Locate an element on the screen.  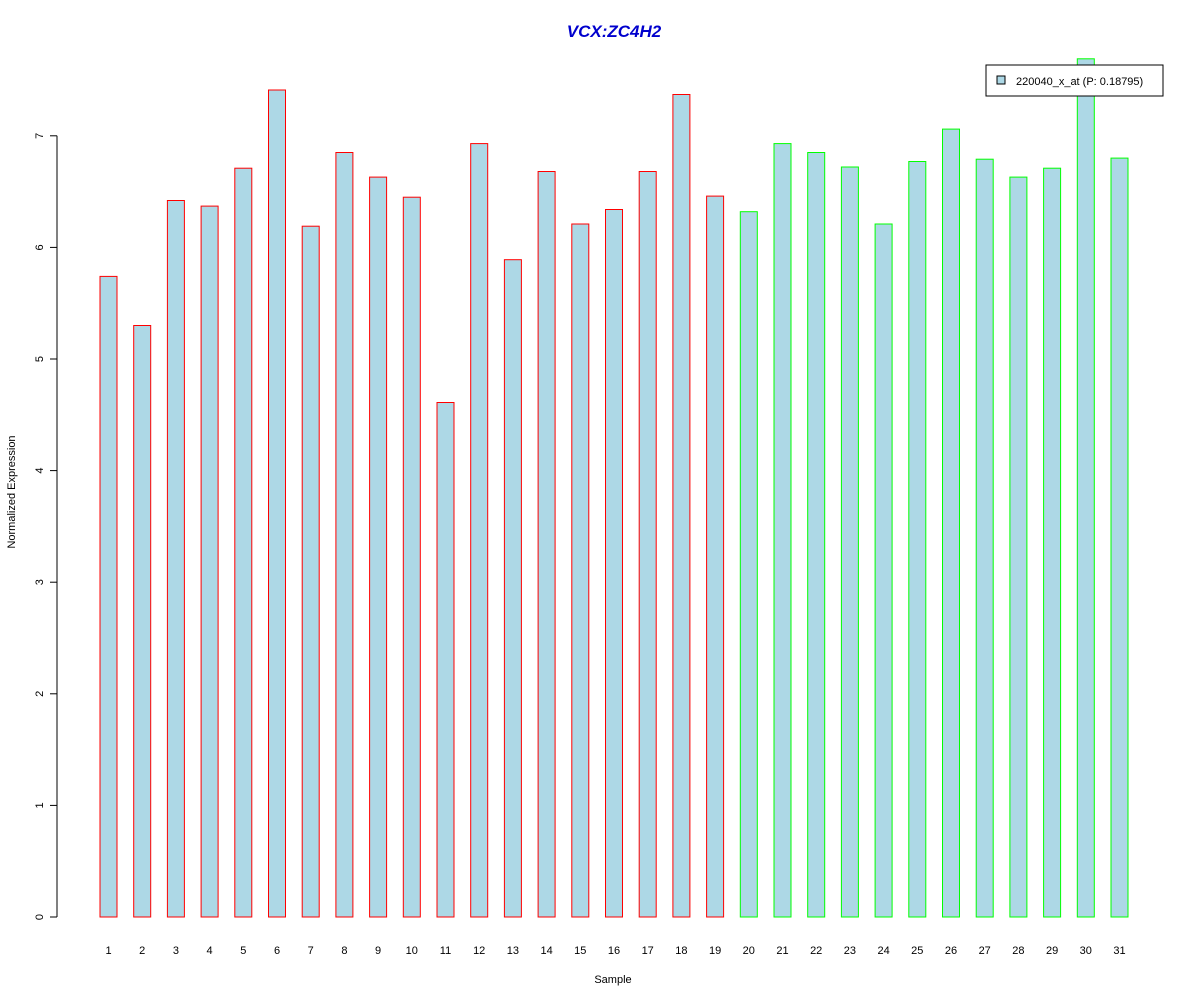
x-tick-label: 11 is located at coordinates (445, 951).